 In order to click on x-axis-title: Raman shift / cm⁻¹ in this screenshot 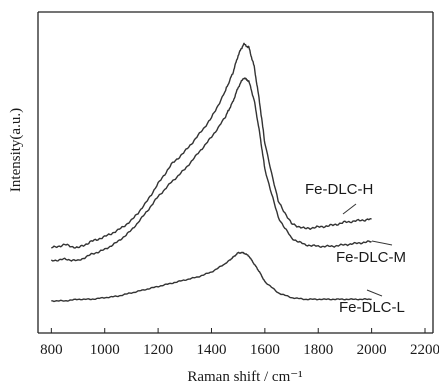, I will do `click(244, 377)`.